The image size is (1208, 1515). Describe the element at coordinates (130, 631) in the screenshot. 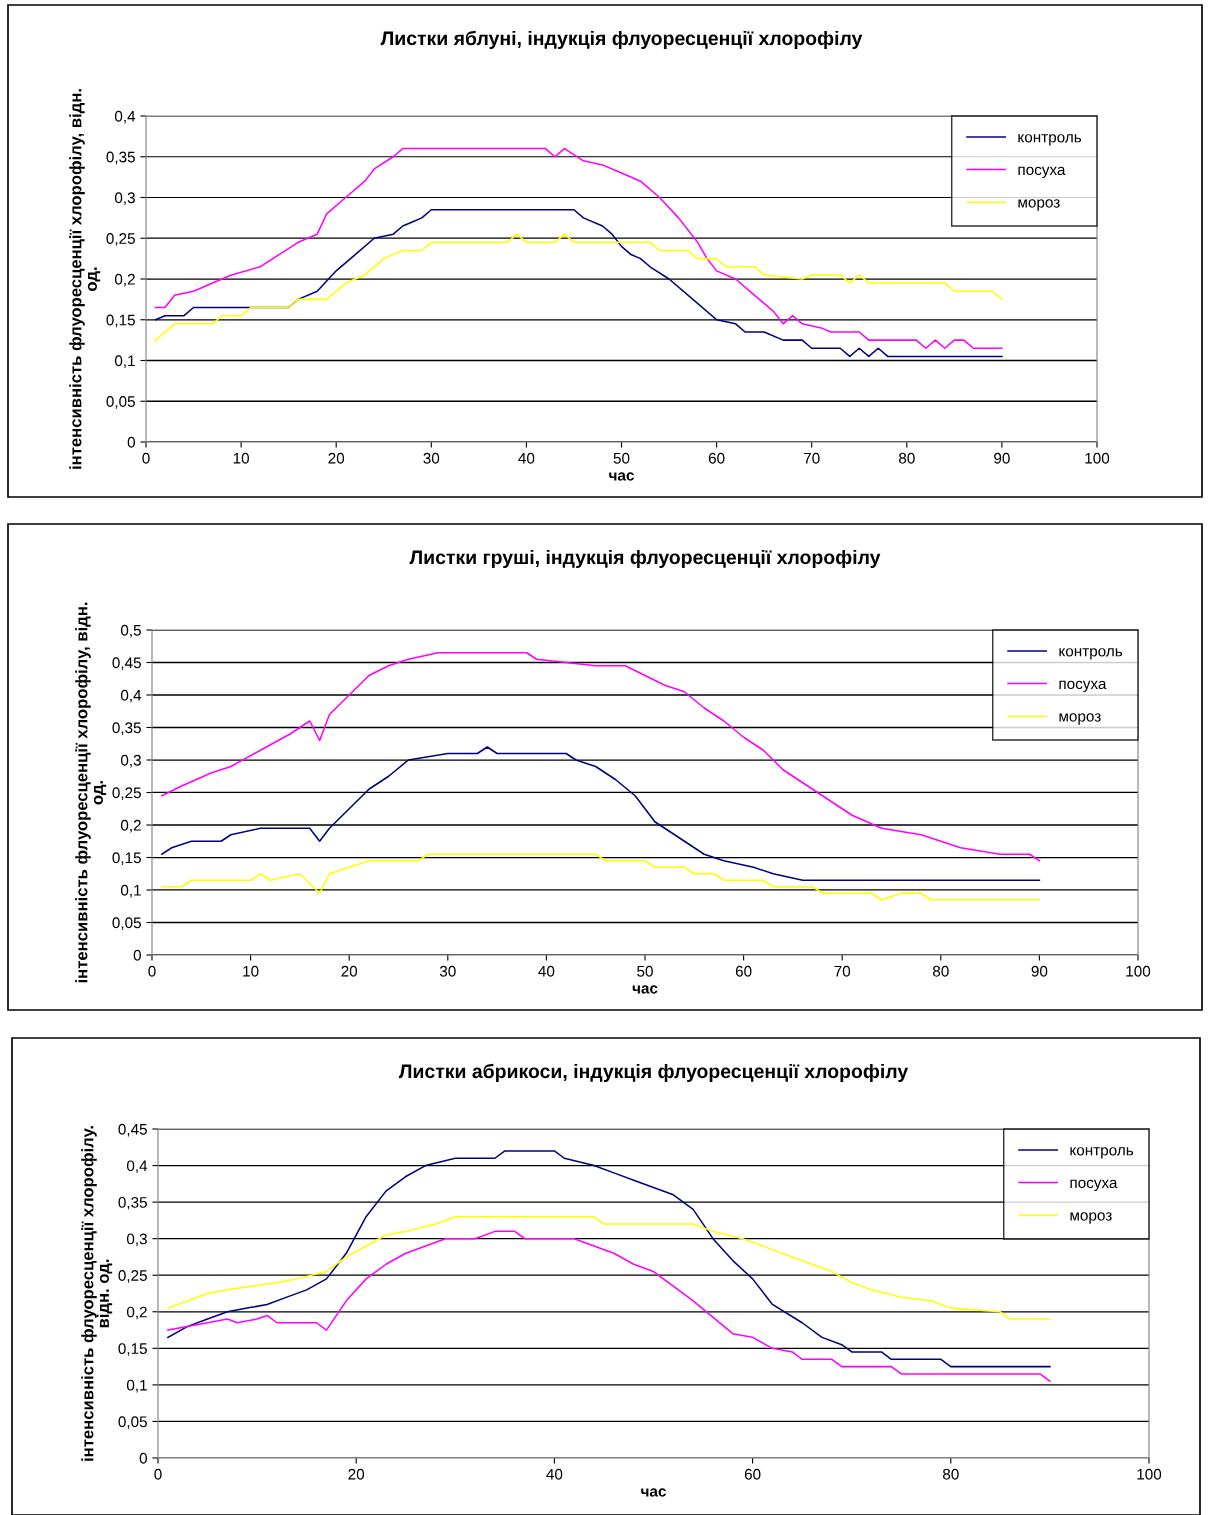

I see `y-tick-label: 0,5` at that location.